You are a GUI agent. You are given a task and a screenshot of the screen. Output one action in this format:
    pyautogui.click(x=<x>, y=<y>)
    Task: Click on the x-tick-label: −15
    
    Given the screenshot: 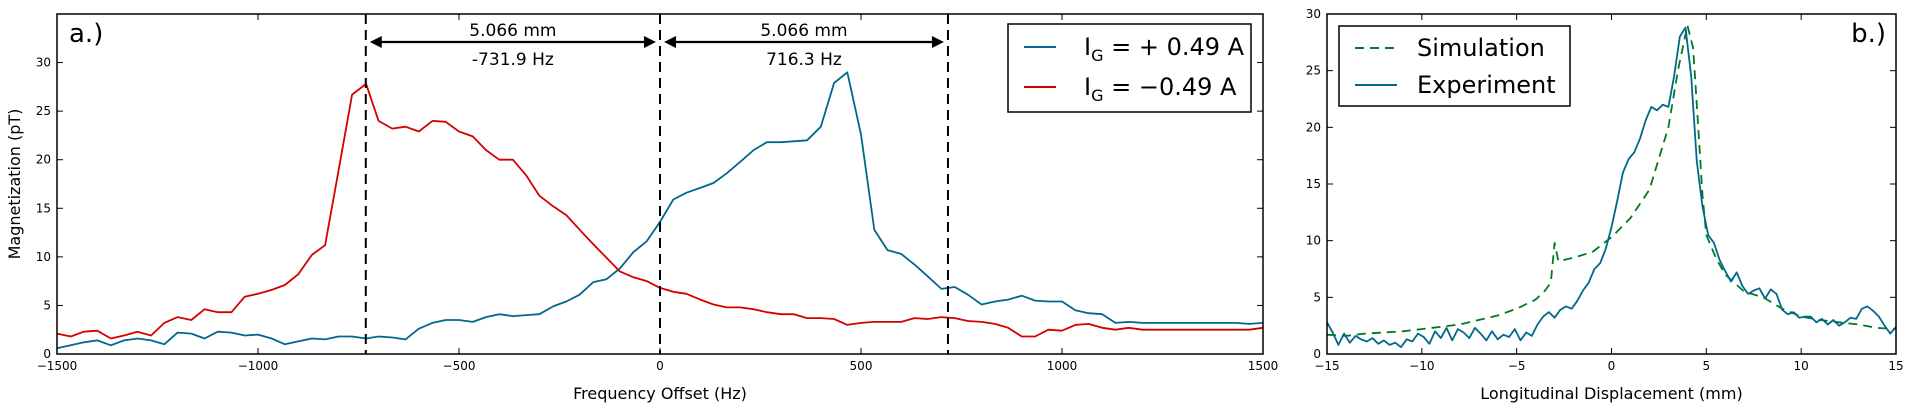 What is the action you would take?
    pyautogui.click(x=1326, y=366)
    